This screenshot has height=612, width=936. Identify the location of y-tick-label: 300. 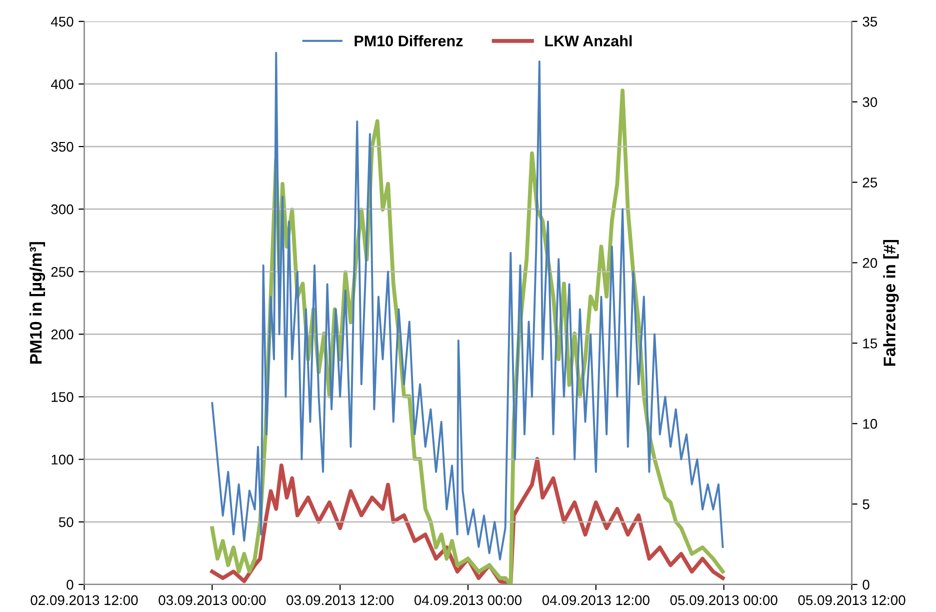
(62, 209).